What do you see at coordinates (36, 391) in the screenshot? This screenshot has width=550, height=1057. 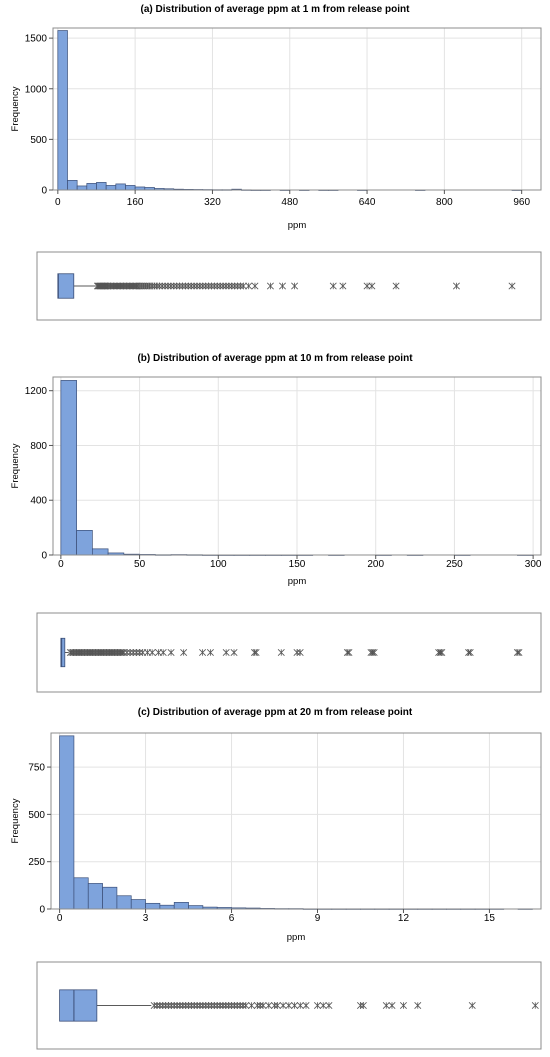 I see `y-tick-label: 1200` at bounding box center [36, 391].